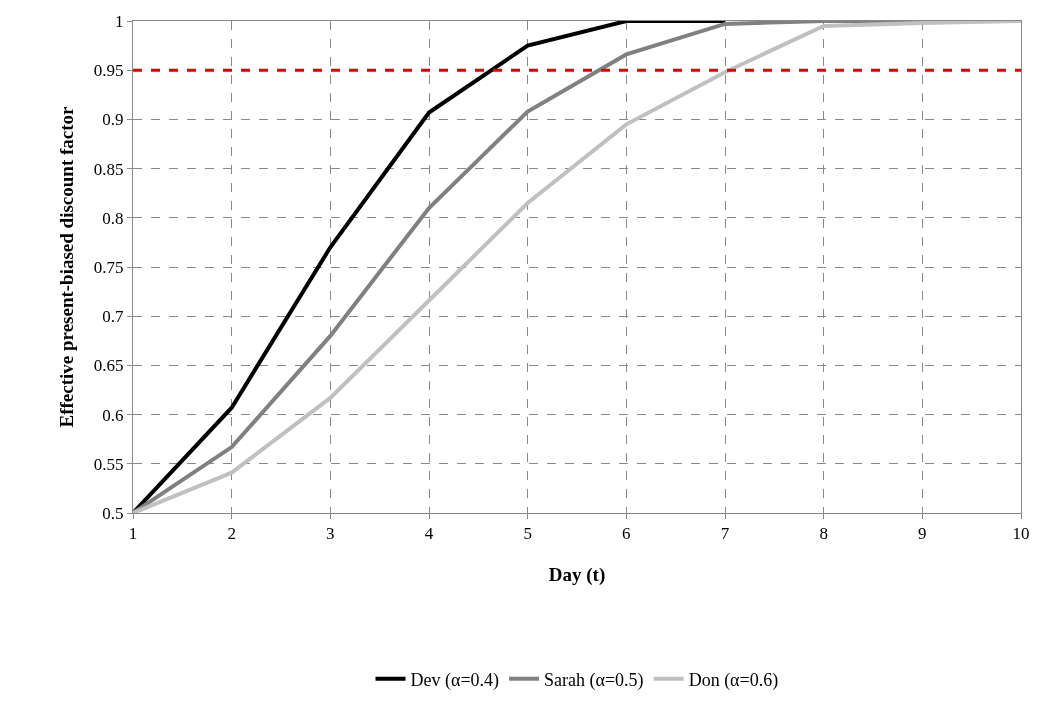 This screenshot has height=709, width=1042. What do you see at coordinates (429, 534) in the screenshot?
I see `x-tick-label: 4` at bounding box center [429, 534].